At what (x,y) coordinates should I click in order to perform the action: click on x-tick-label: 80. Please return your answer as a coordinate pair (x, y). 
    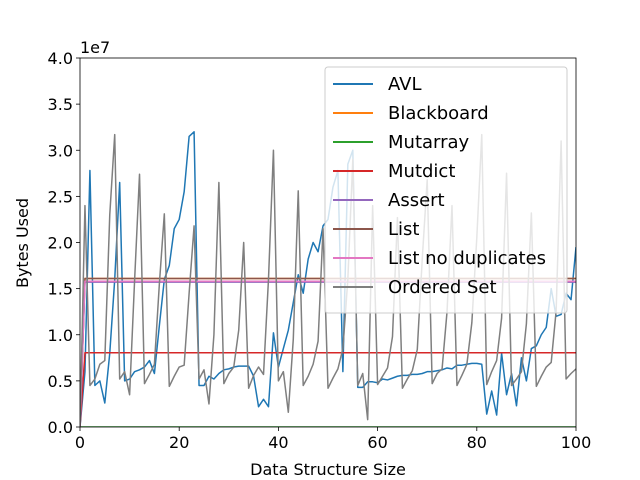
    Looking at the image, I should click on (477, 442).